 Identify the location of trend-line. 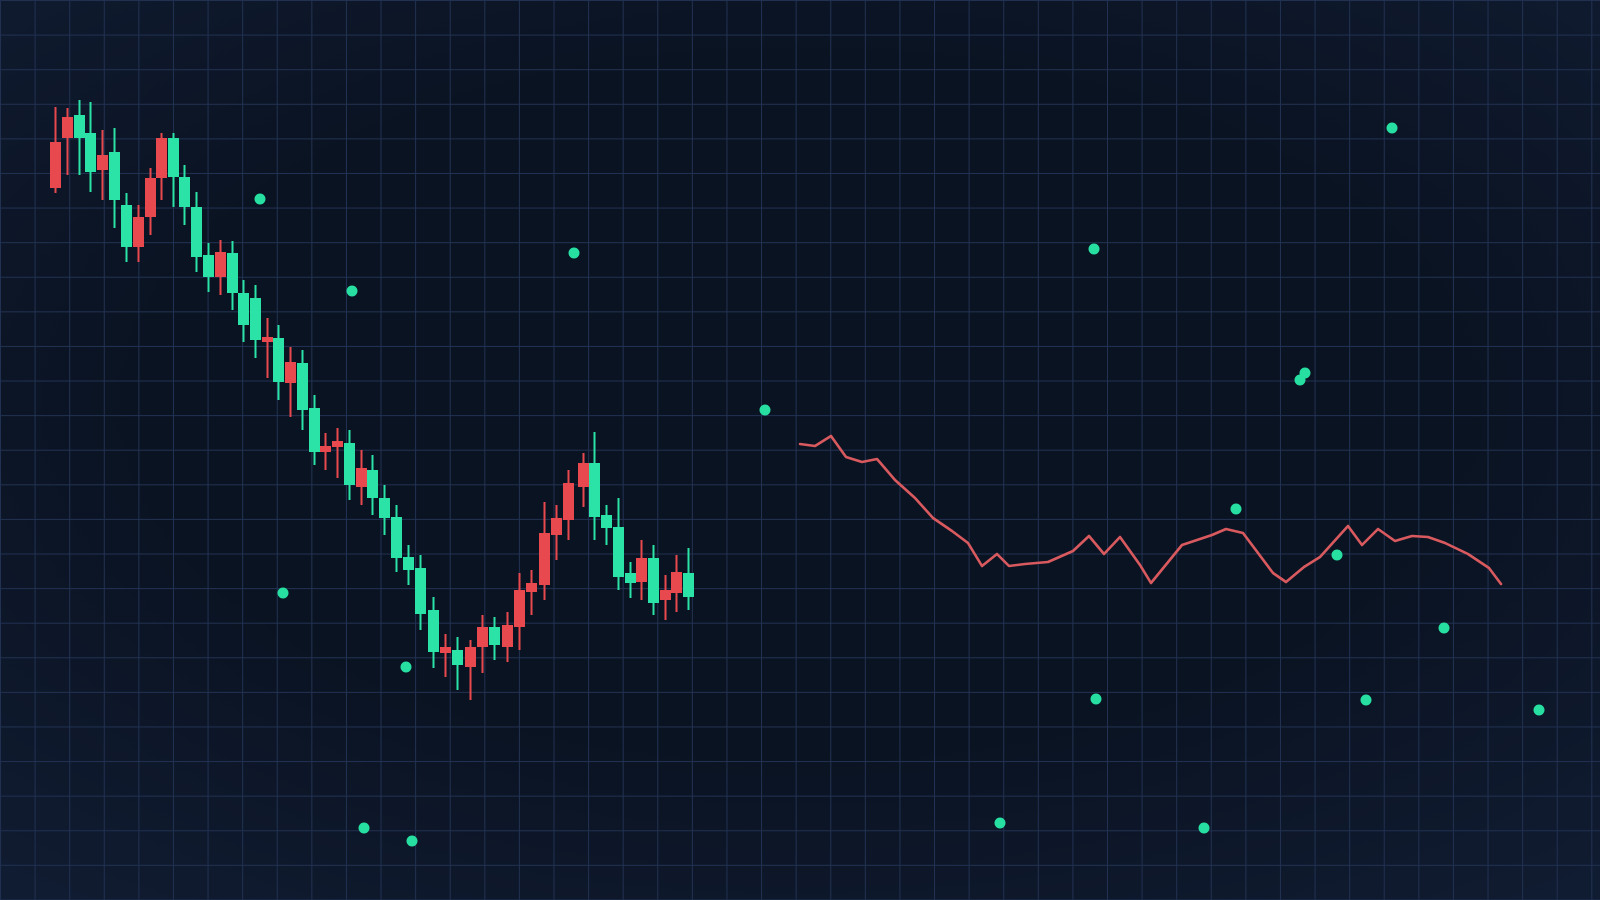
(1150, 510).